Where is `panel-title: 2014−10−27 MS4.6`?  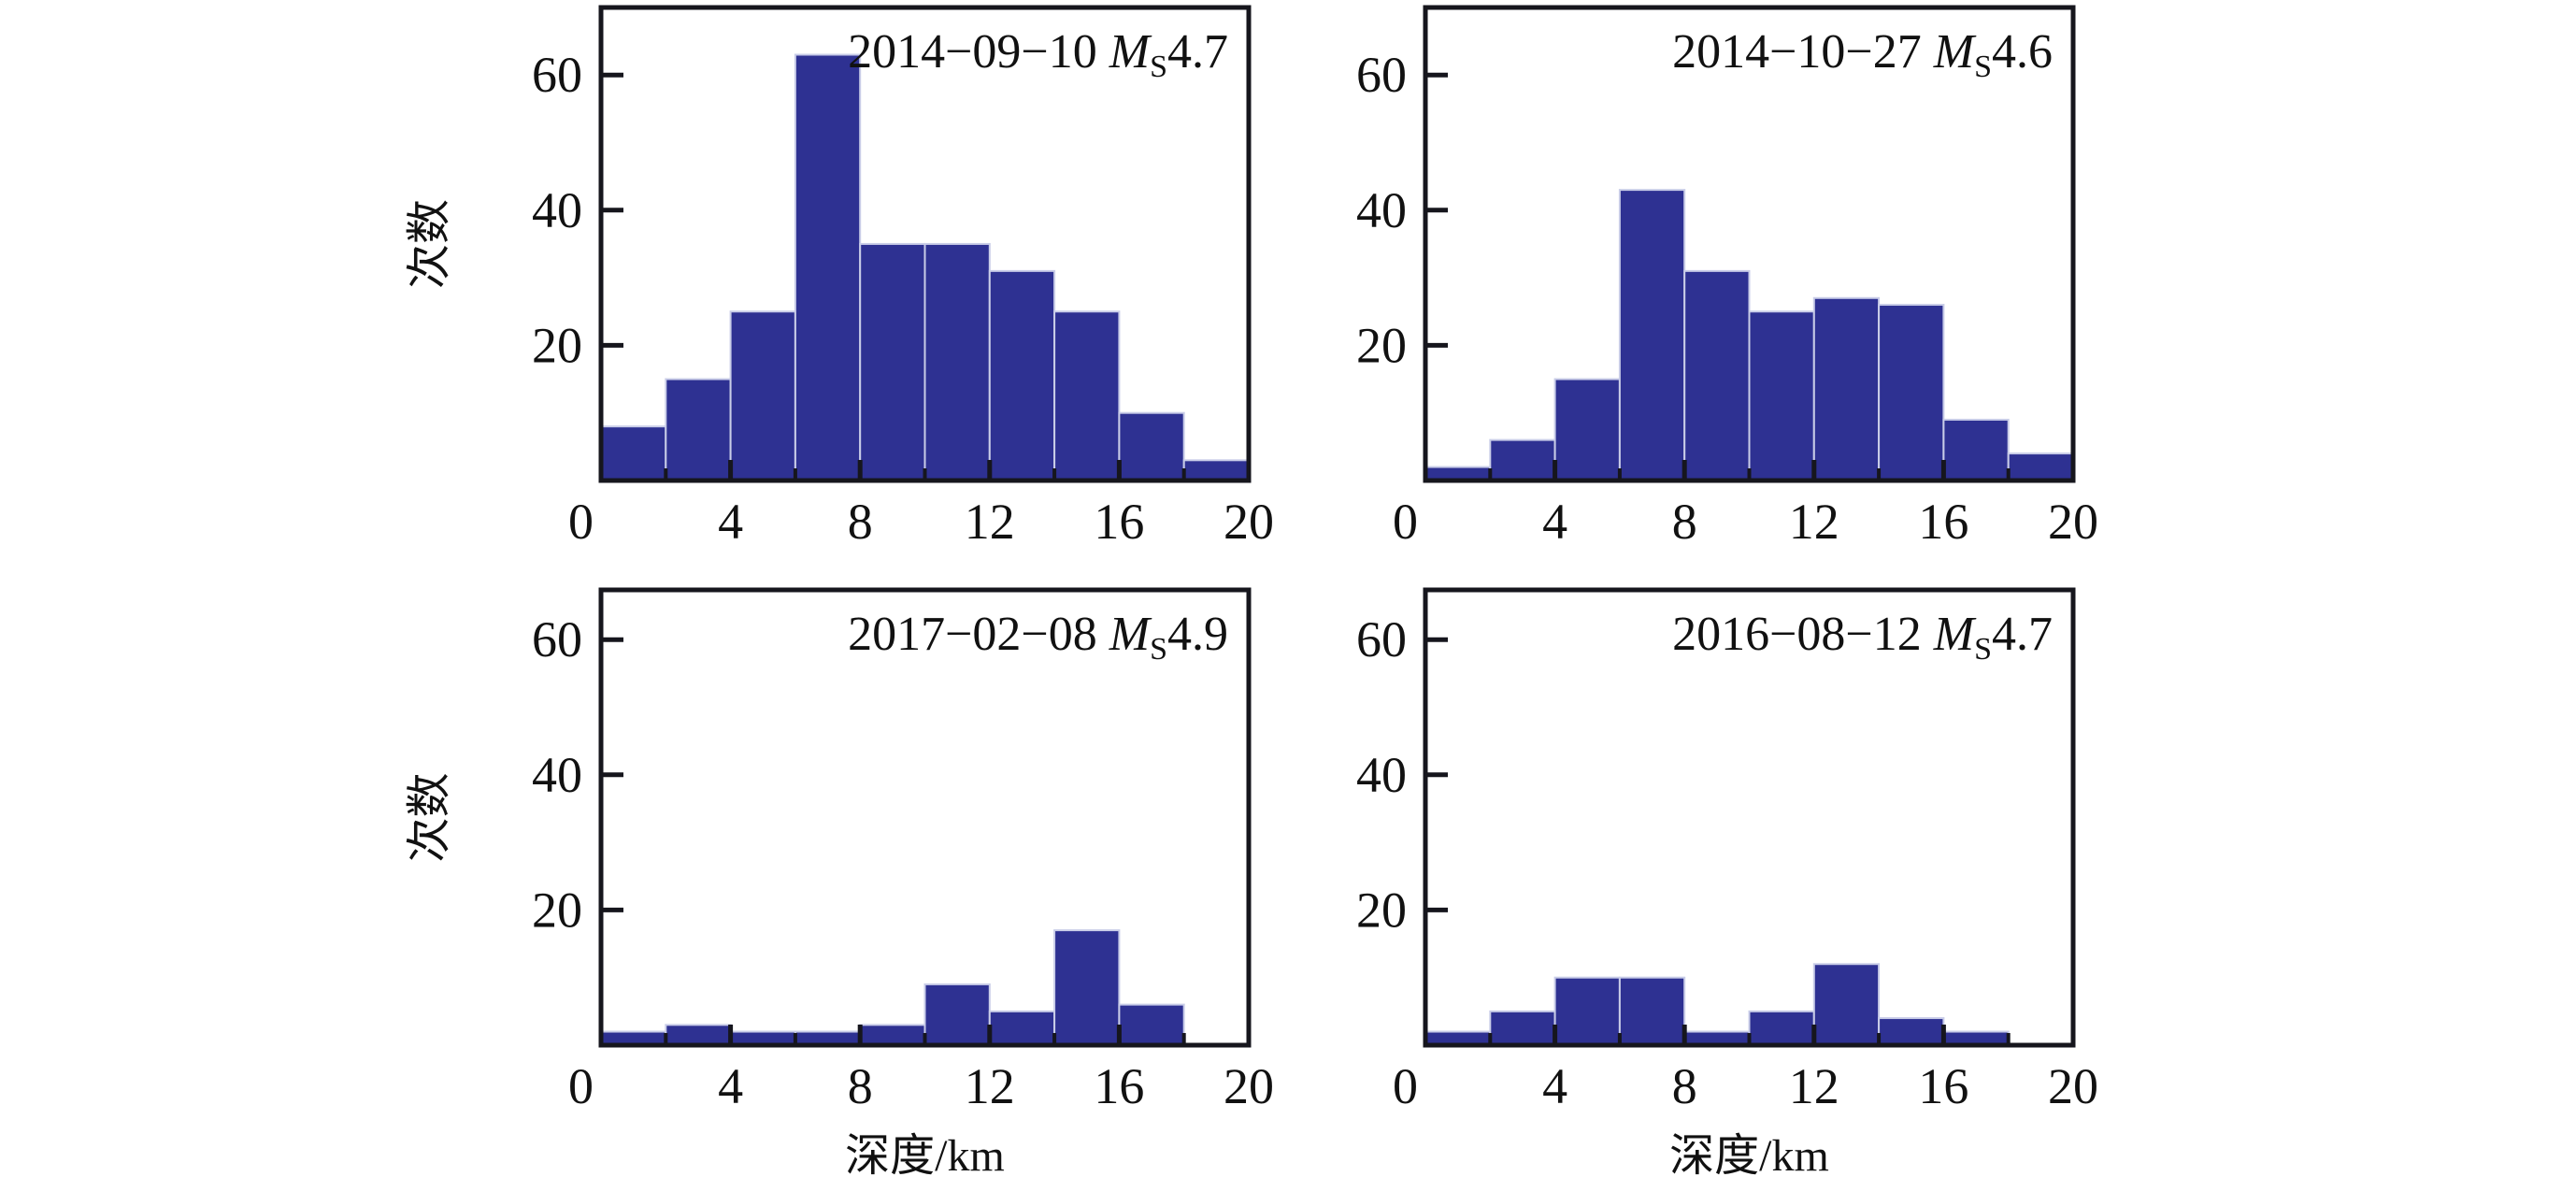
panel-title: 2014−10−27 MS4.6 is located at coordinates (1862, 54).